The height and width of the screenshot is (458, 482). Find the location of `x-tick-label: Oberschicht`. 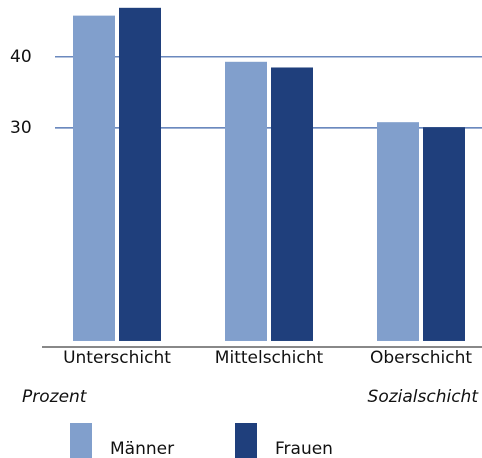

x-tick-label: Oberschicht is located at coordinates (421, 358).